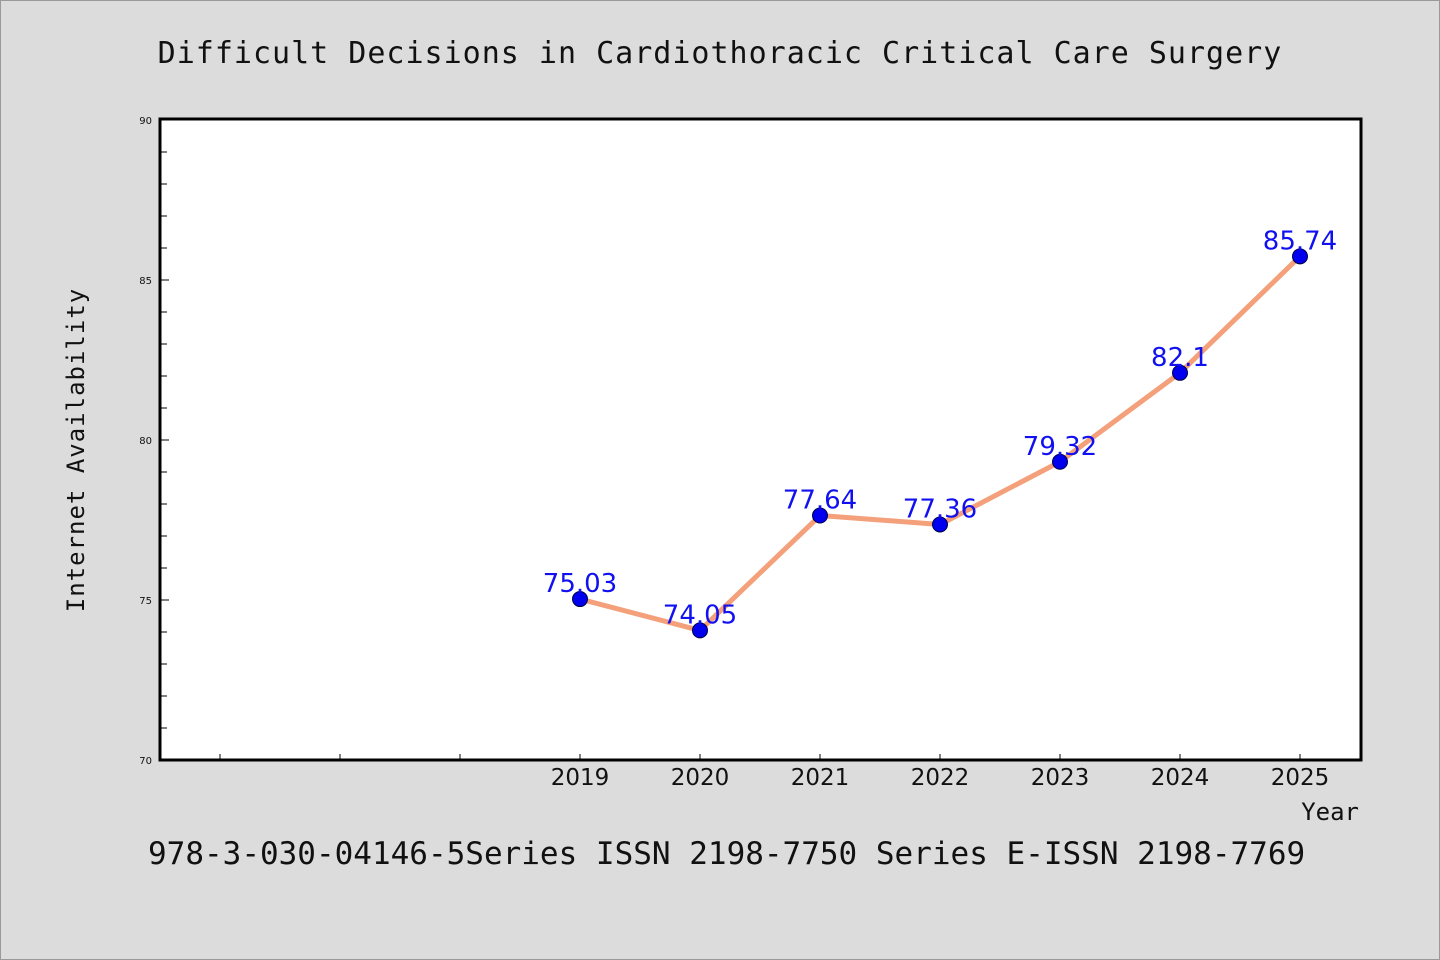  What do you see at coordinates (700, 778) in the screenshot?
I see `x-tick-label: 2020` at bounding box center [700, 778].